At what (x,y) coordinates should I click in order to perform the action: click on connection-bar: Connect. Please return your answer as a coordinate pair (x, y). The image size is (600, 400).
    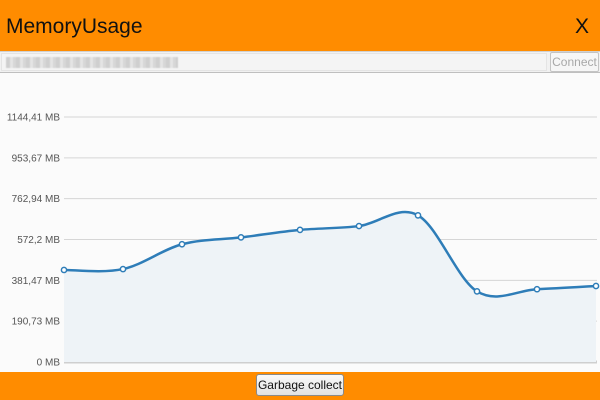
    Looking at the image, I should click on (300, 62).